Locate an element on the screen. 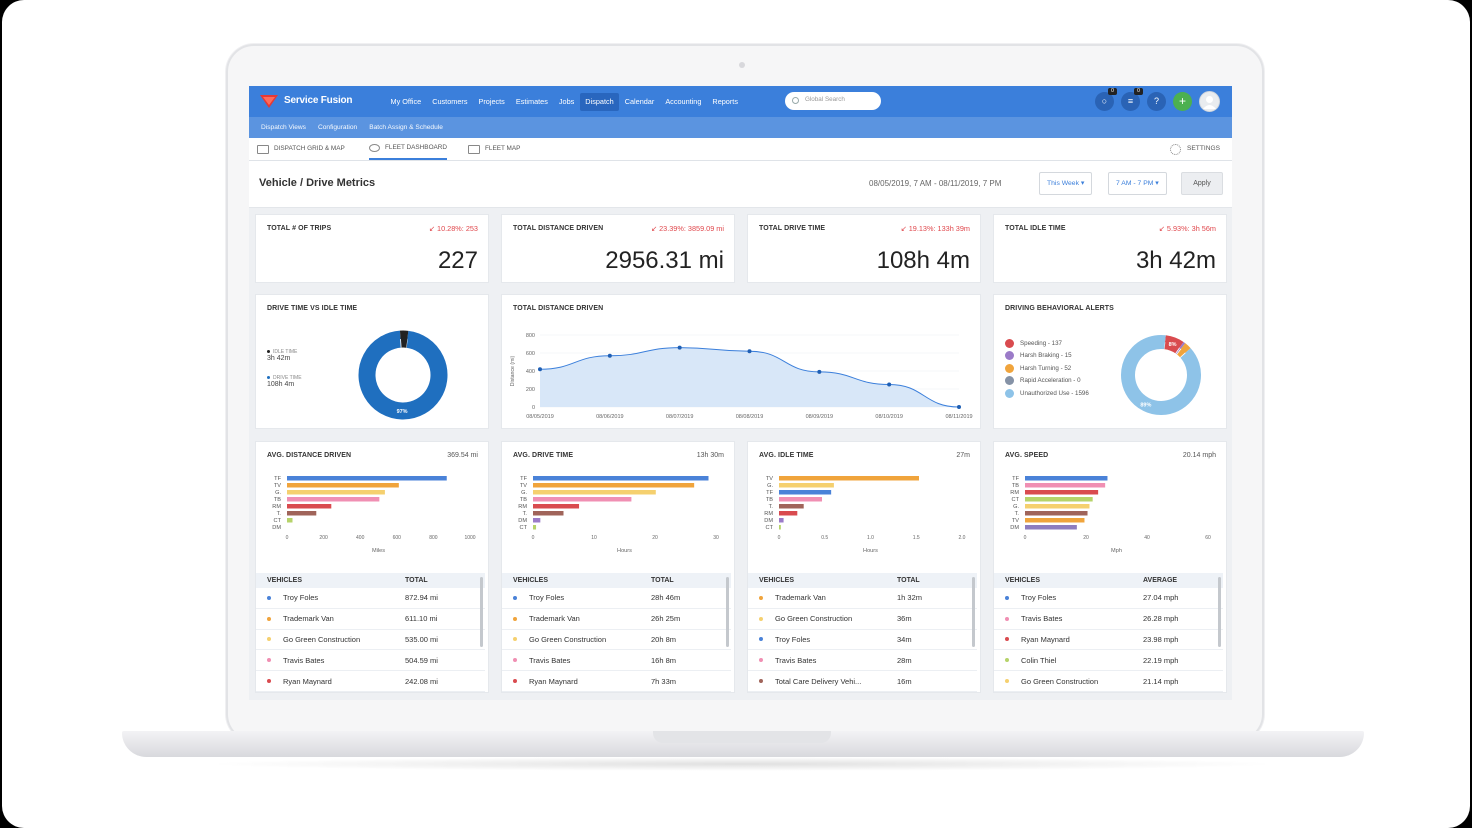 Image resolution: width=1472 pixels, height=828 pixels. help-icon: ? is located at coordinates (1156, 101).